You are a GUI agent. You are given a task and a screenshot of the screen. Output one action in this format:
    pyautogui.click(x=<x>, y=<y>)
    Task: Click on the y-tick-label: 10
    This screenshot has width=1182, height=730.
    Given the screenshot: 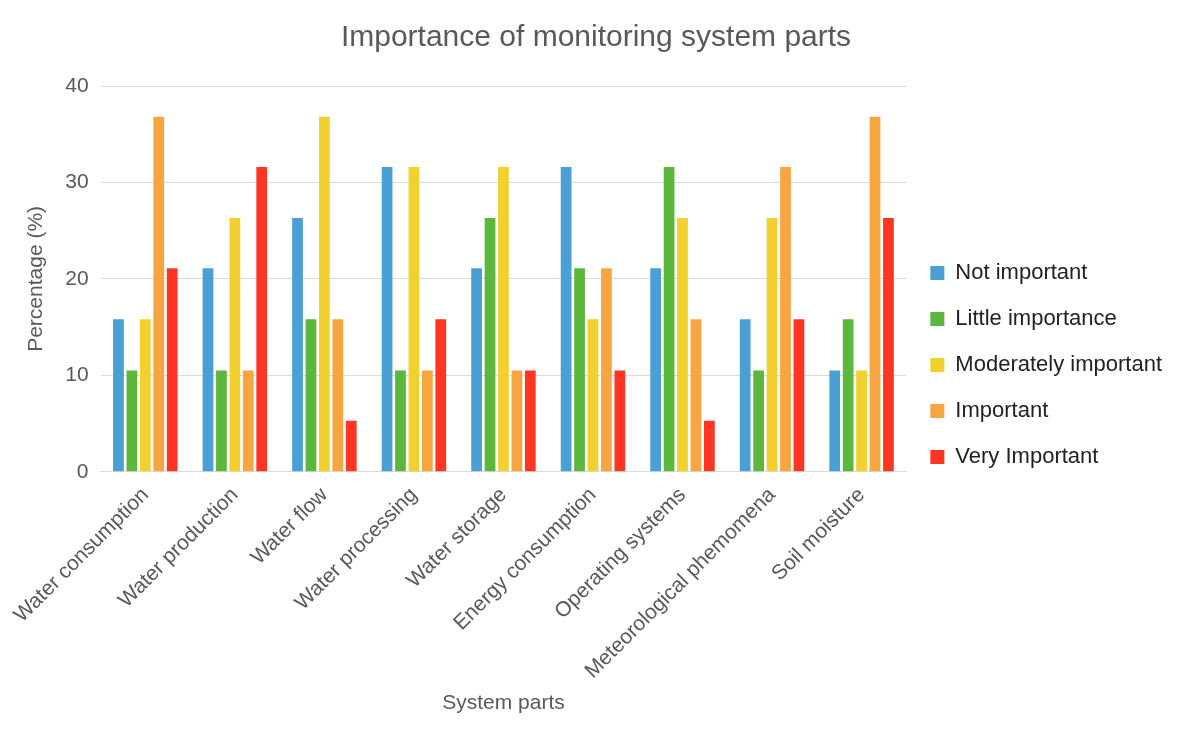 What is the action you would take?
    pyautogui.click(x=77, y=374)
    